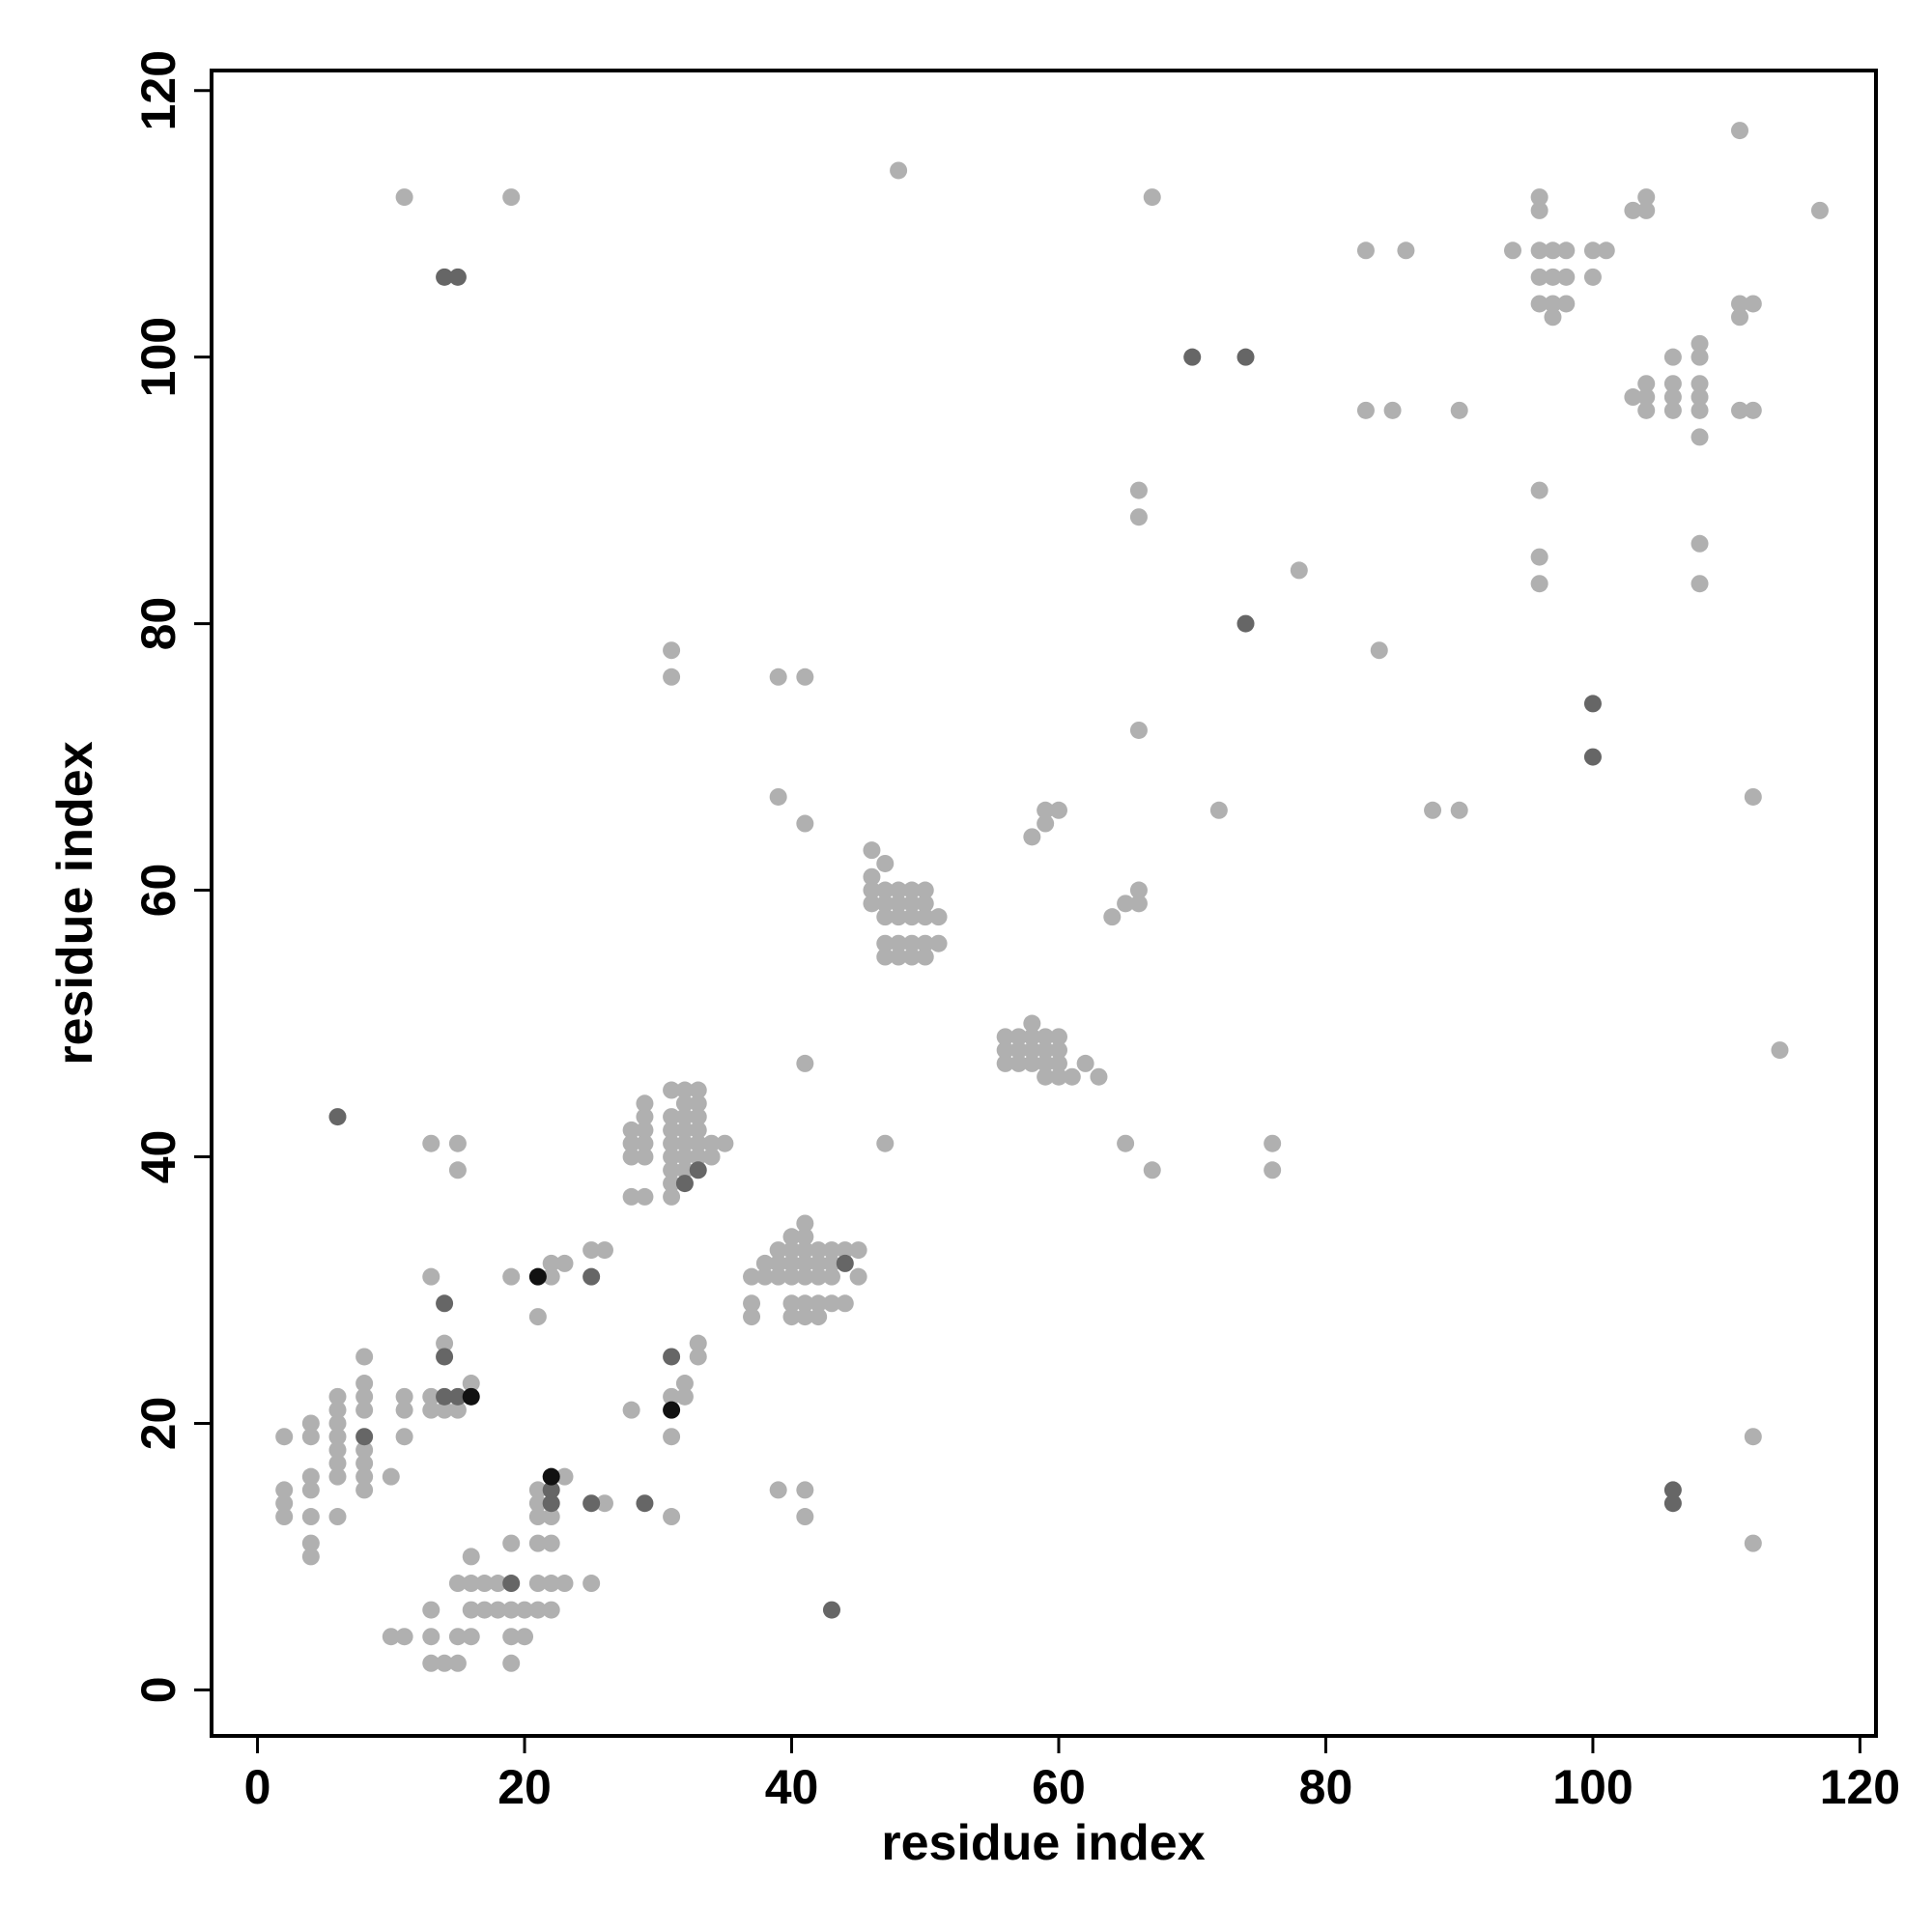  I want to click on y-tick-label: 60, so click(158, 891).